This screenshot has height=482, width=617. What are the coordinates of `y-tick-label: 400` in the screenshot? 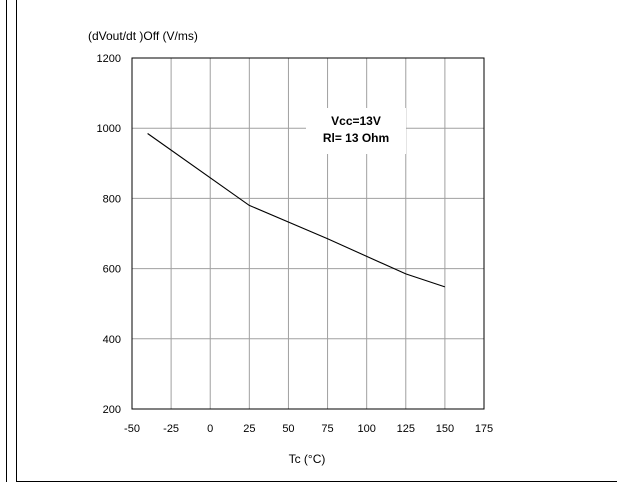 It's located at (112, 340).